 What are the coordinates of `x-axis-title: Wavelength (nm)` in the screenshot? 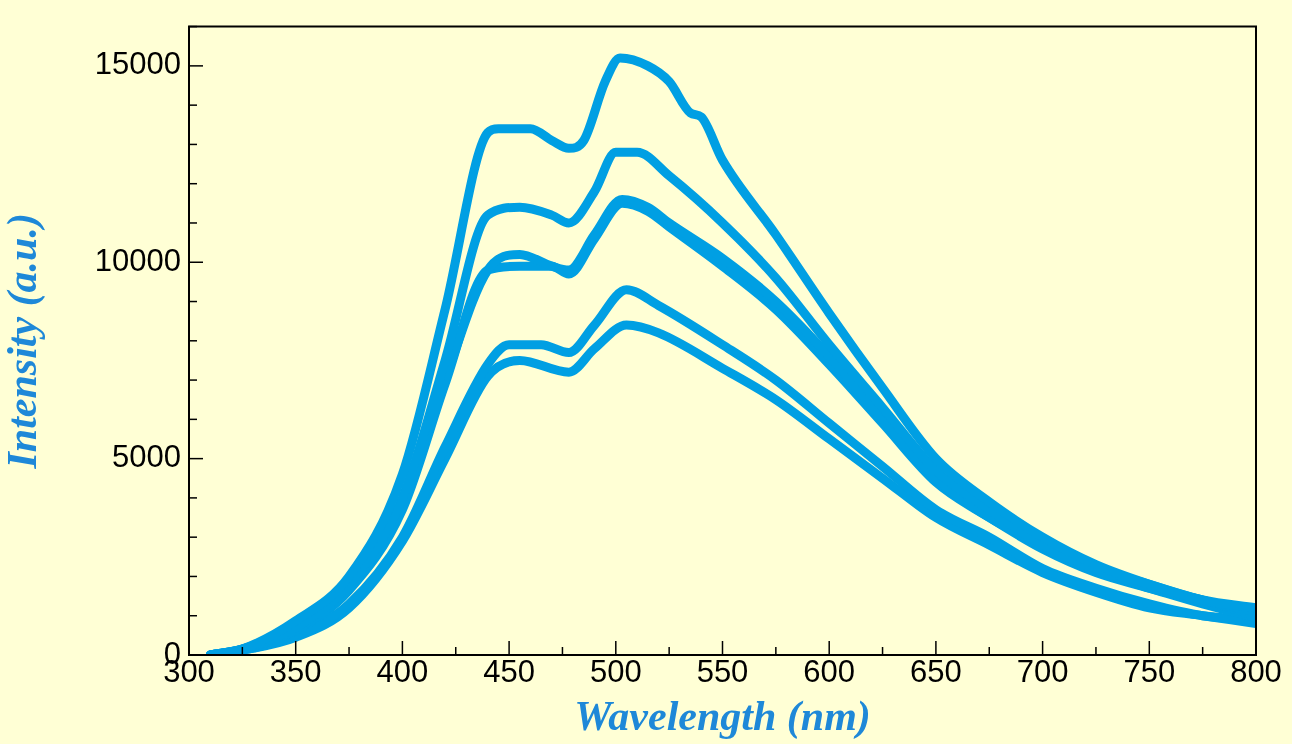 It's located at (722, 716).